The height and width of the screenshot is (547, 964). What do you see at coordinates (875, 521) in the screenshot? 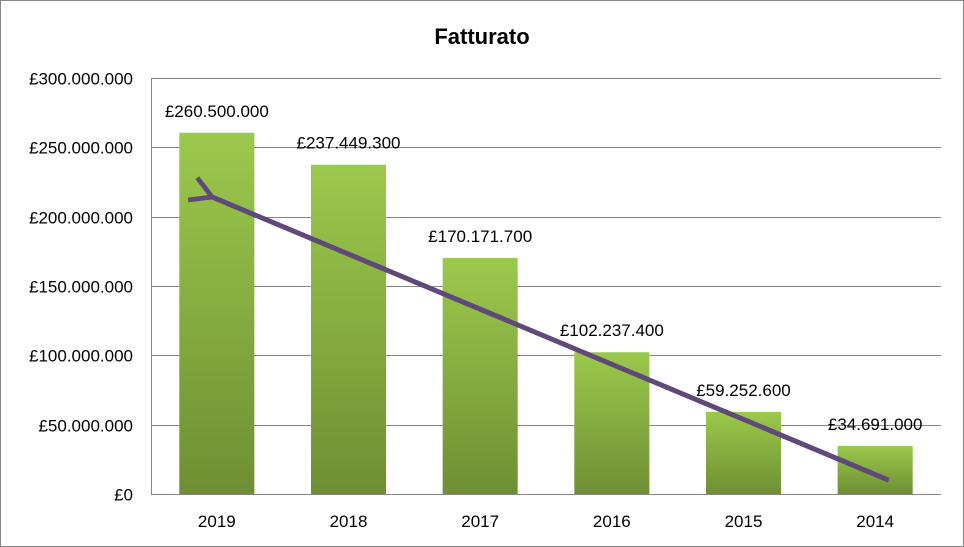
I see `x-tick-label: 2014` at bounding box center [875, 521].